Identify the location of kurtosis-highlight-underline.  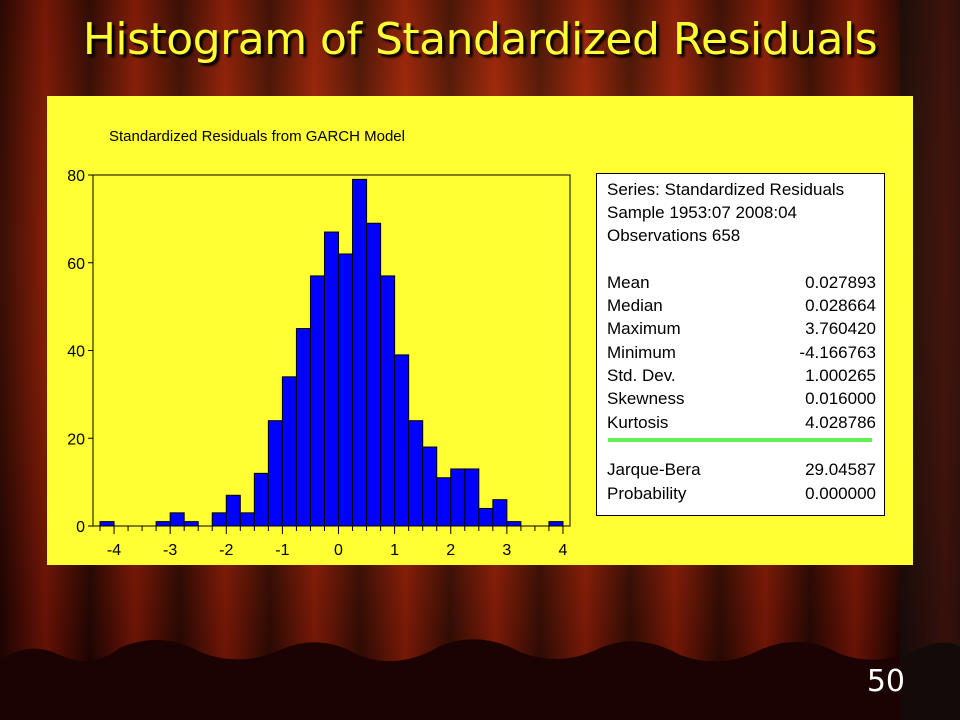
(740, 440).